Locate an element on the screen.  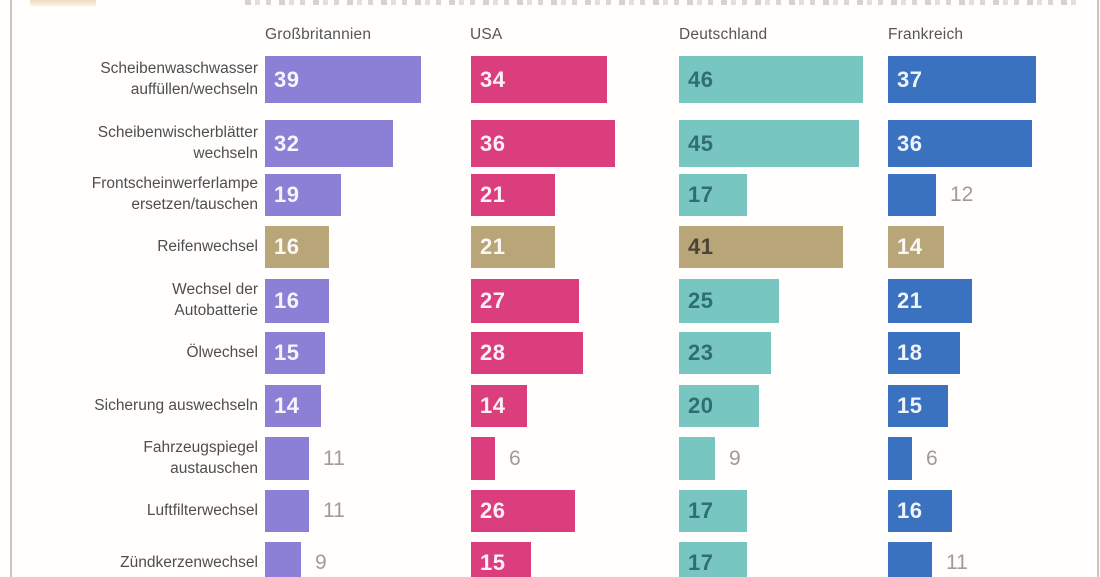
chart-row-7: Sicherung auswechseln 14 14 20 15 is located at coordinates (550, 406).